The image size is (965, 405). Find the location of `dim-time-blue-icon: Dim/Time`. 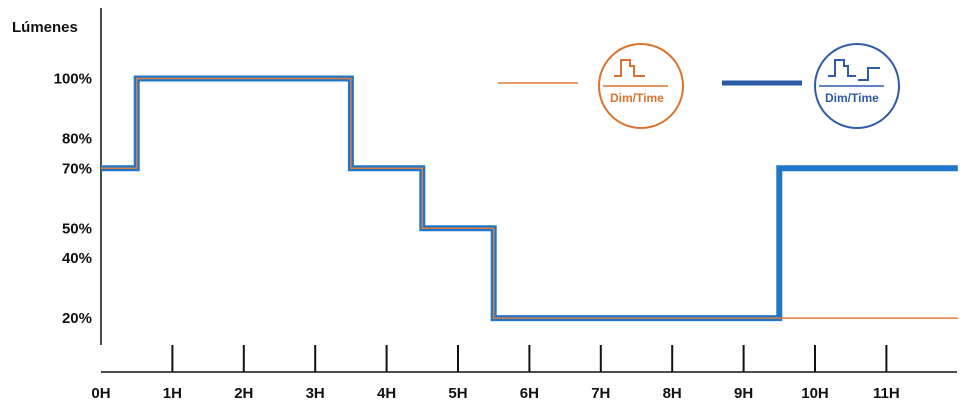

dim-time-blue-icon: Dim/Time is located at coordinates (857, 86).